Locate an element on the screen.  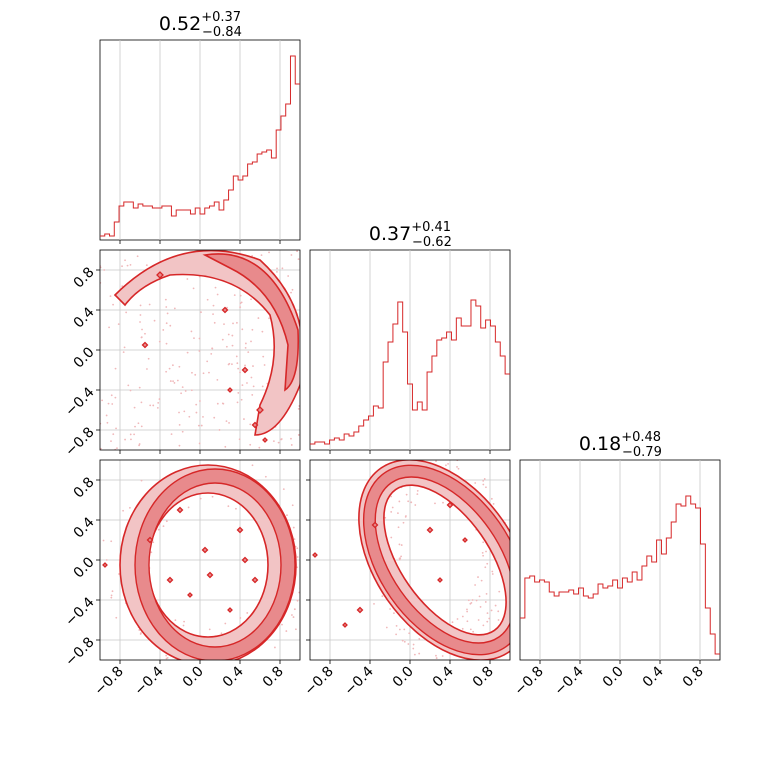
hist-panel-3-title-plus: +0.48 is located at coordinates (641, 437).